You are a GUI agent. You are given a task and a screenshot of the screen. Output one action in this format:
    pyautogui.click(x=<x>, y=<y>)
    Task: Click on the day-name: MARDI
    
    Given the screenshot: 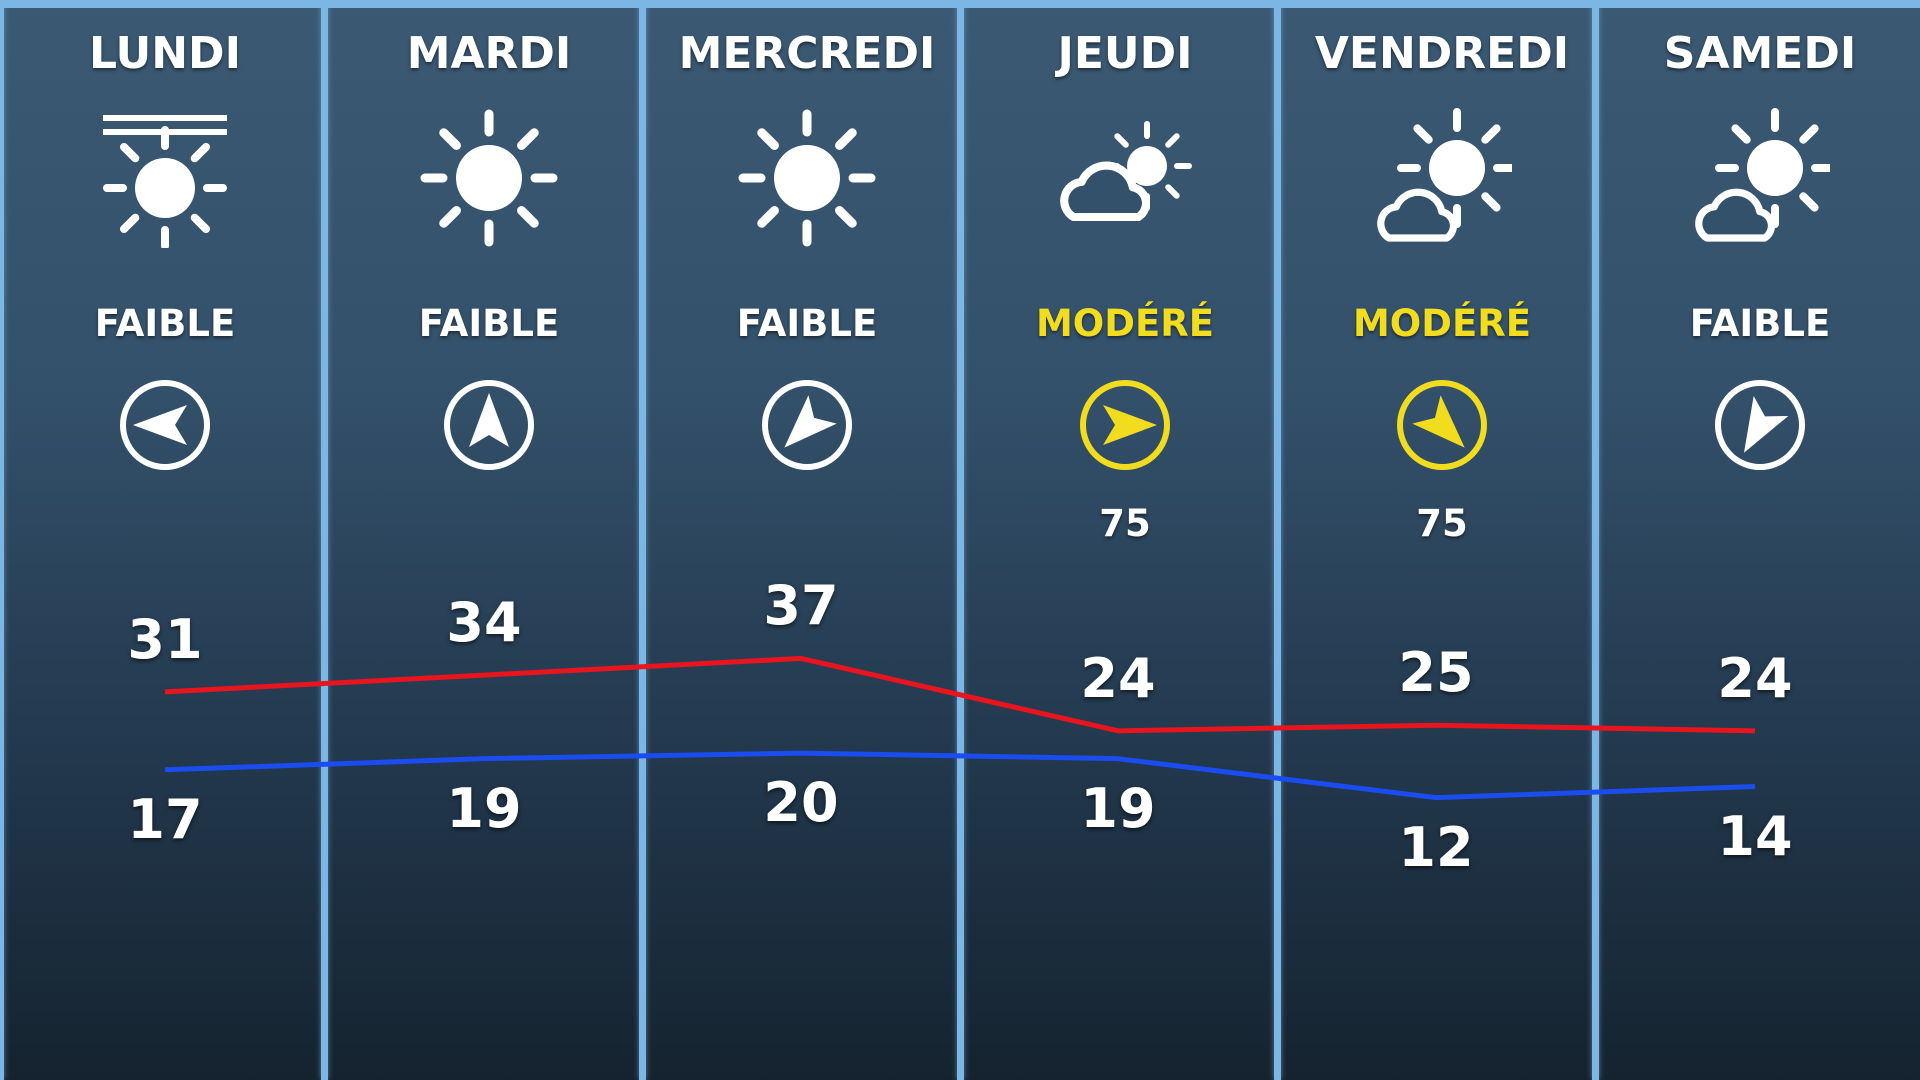 What is the action you would take?
    pyautogui.click(x=489, y=53)
    